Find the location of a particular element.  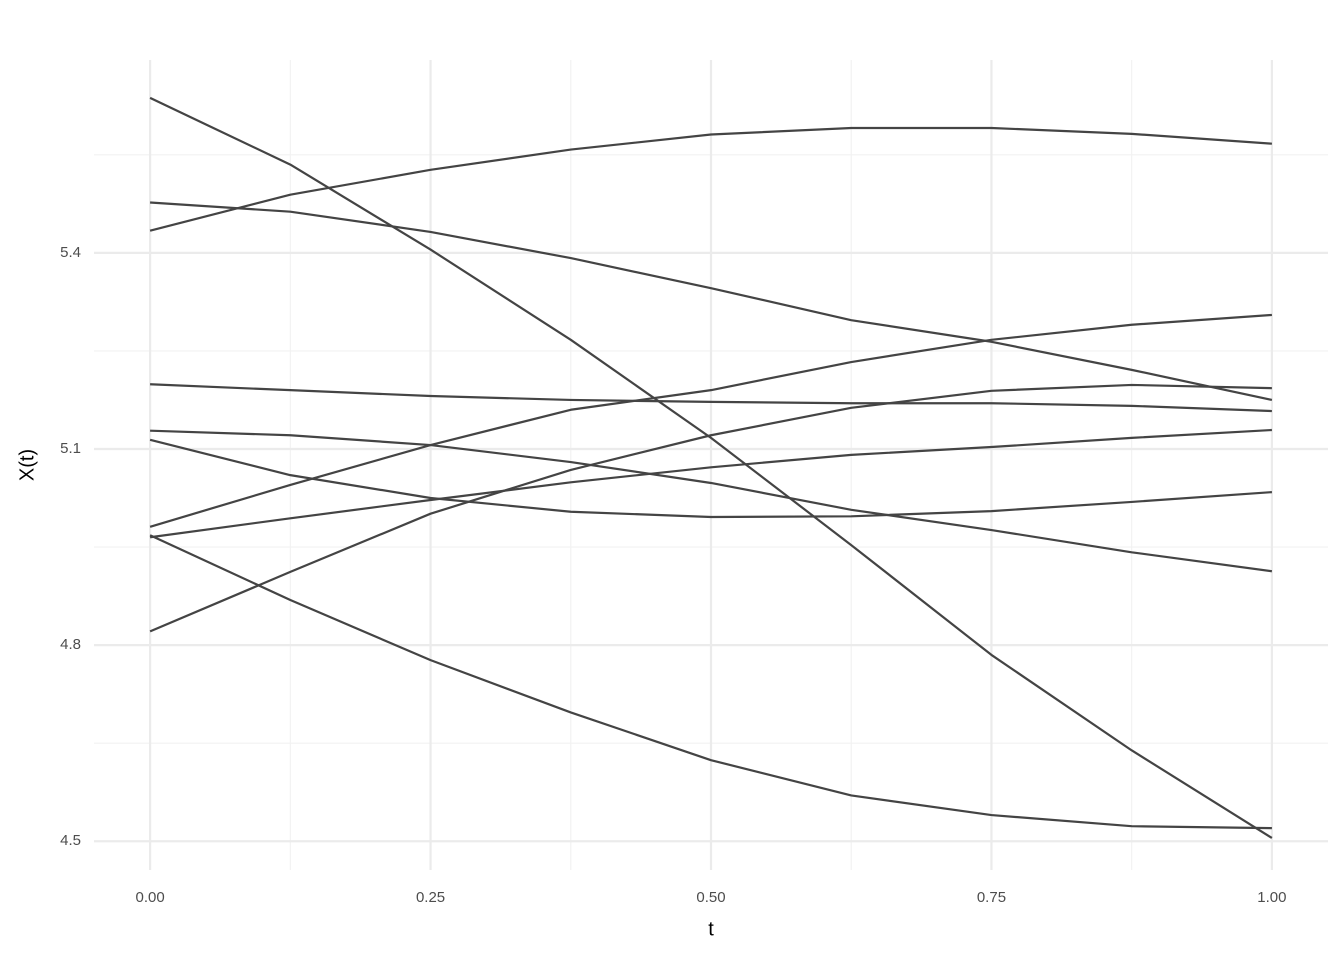

y-tick-label: 5.1 is located at coordinates (70, 448).